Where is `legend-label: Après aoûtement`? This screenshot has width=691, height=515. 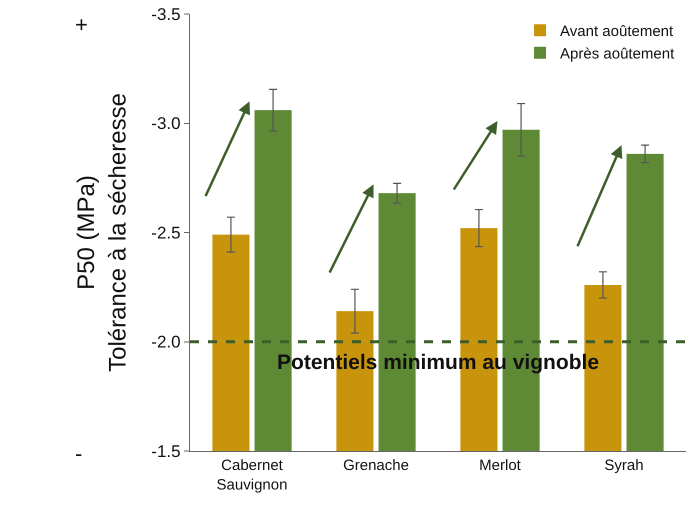 legend-label: Après aoûtement is located at coordinates (618, 54).